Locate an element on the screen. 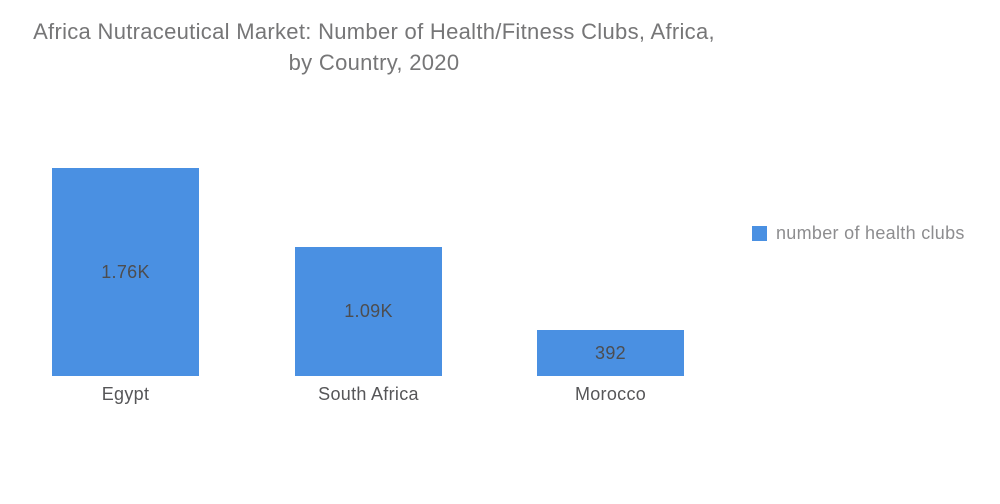 The width and height of the screenshot is (1000, 504). bar-egypt: 1.76K is located at coordinates (125, 272).